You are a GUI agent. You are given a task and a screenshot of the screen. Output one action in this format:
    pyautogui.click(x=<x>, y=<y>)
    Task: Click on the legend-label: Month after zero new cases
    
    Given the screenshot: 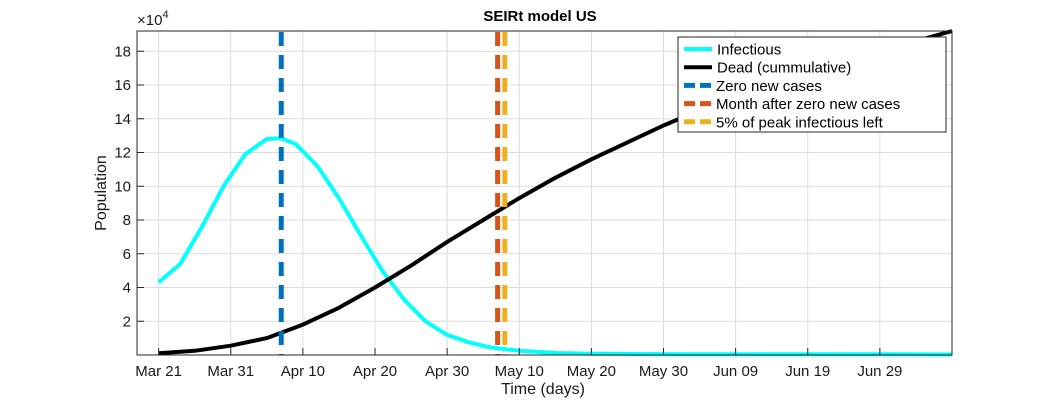 What is the action you would take?
    pyautogui.click(x=808, y=104)
    